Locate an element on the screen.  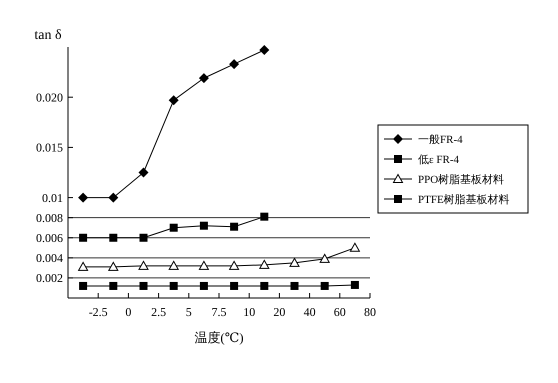
y-axis-title: tan δ is located at coordinates (48, 35).